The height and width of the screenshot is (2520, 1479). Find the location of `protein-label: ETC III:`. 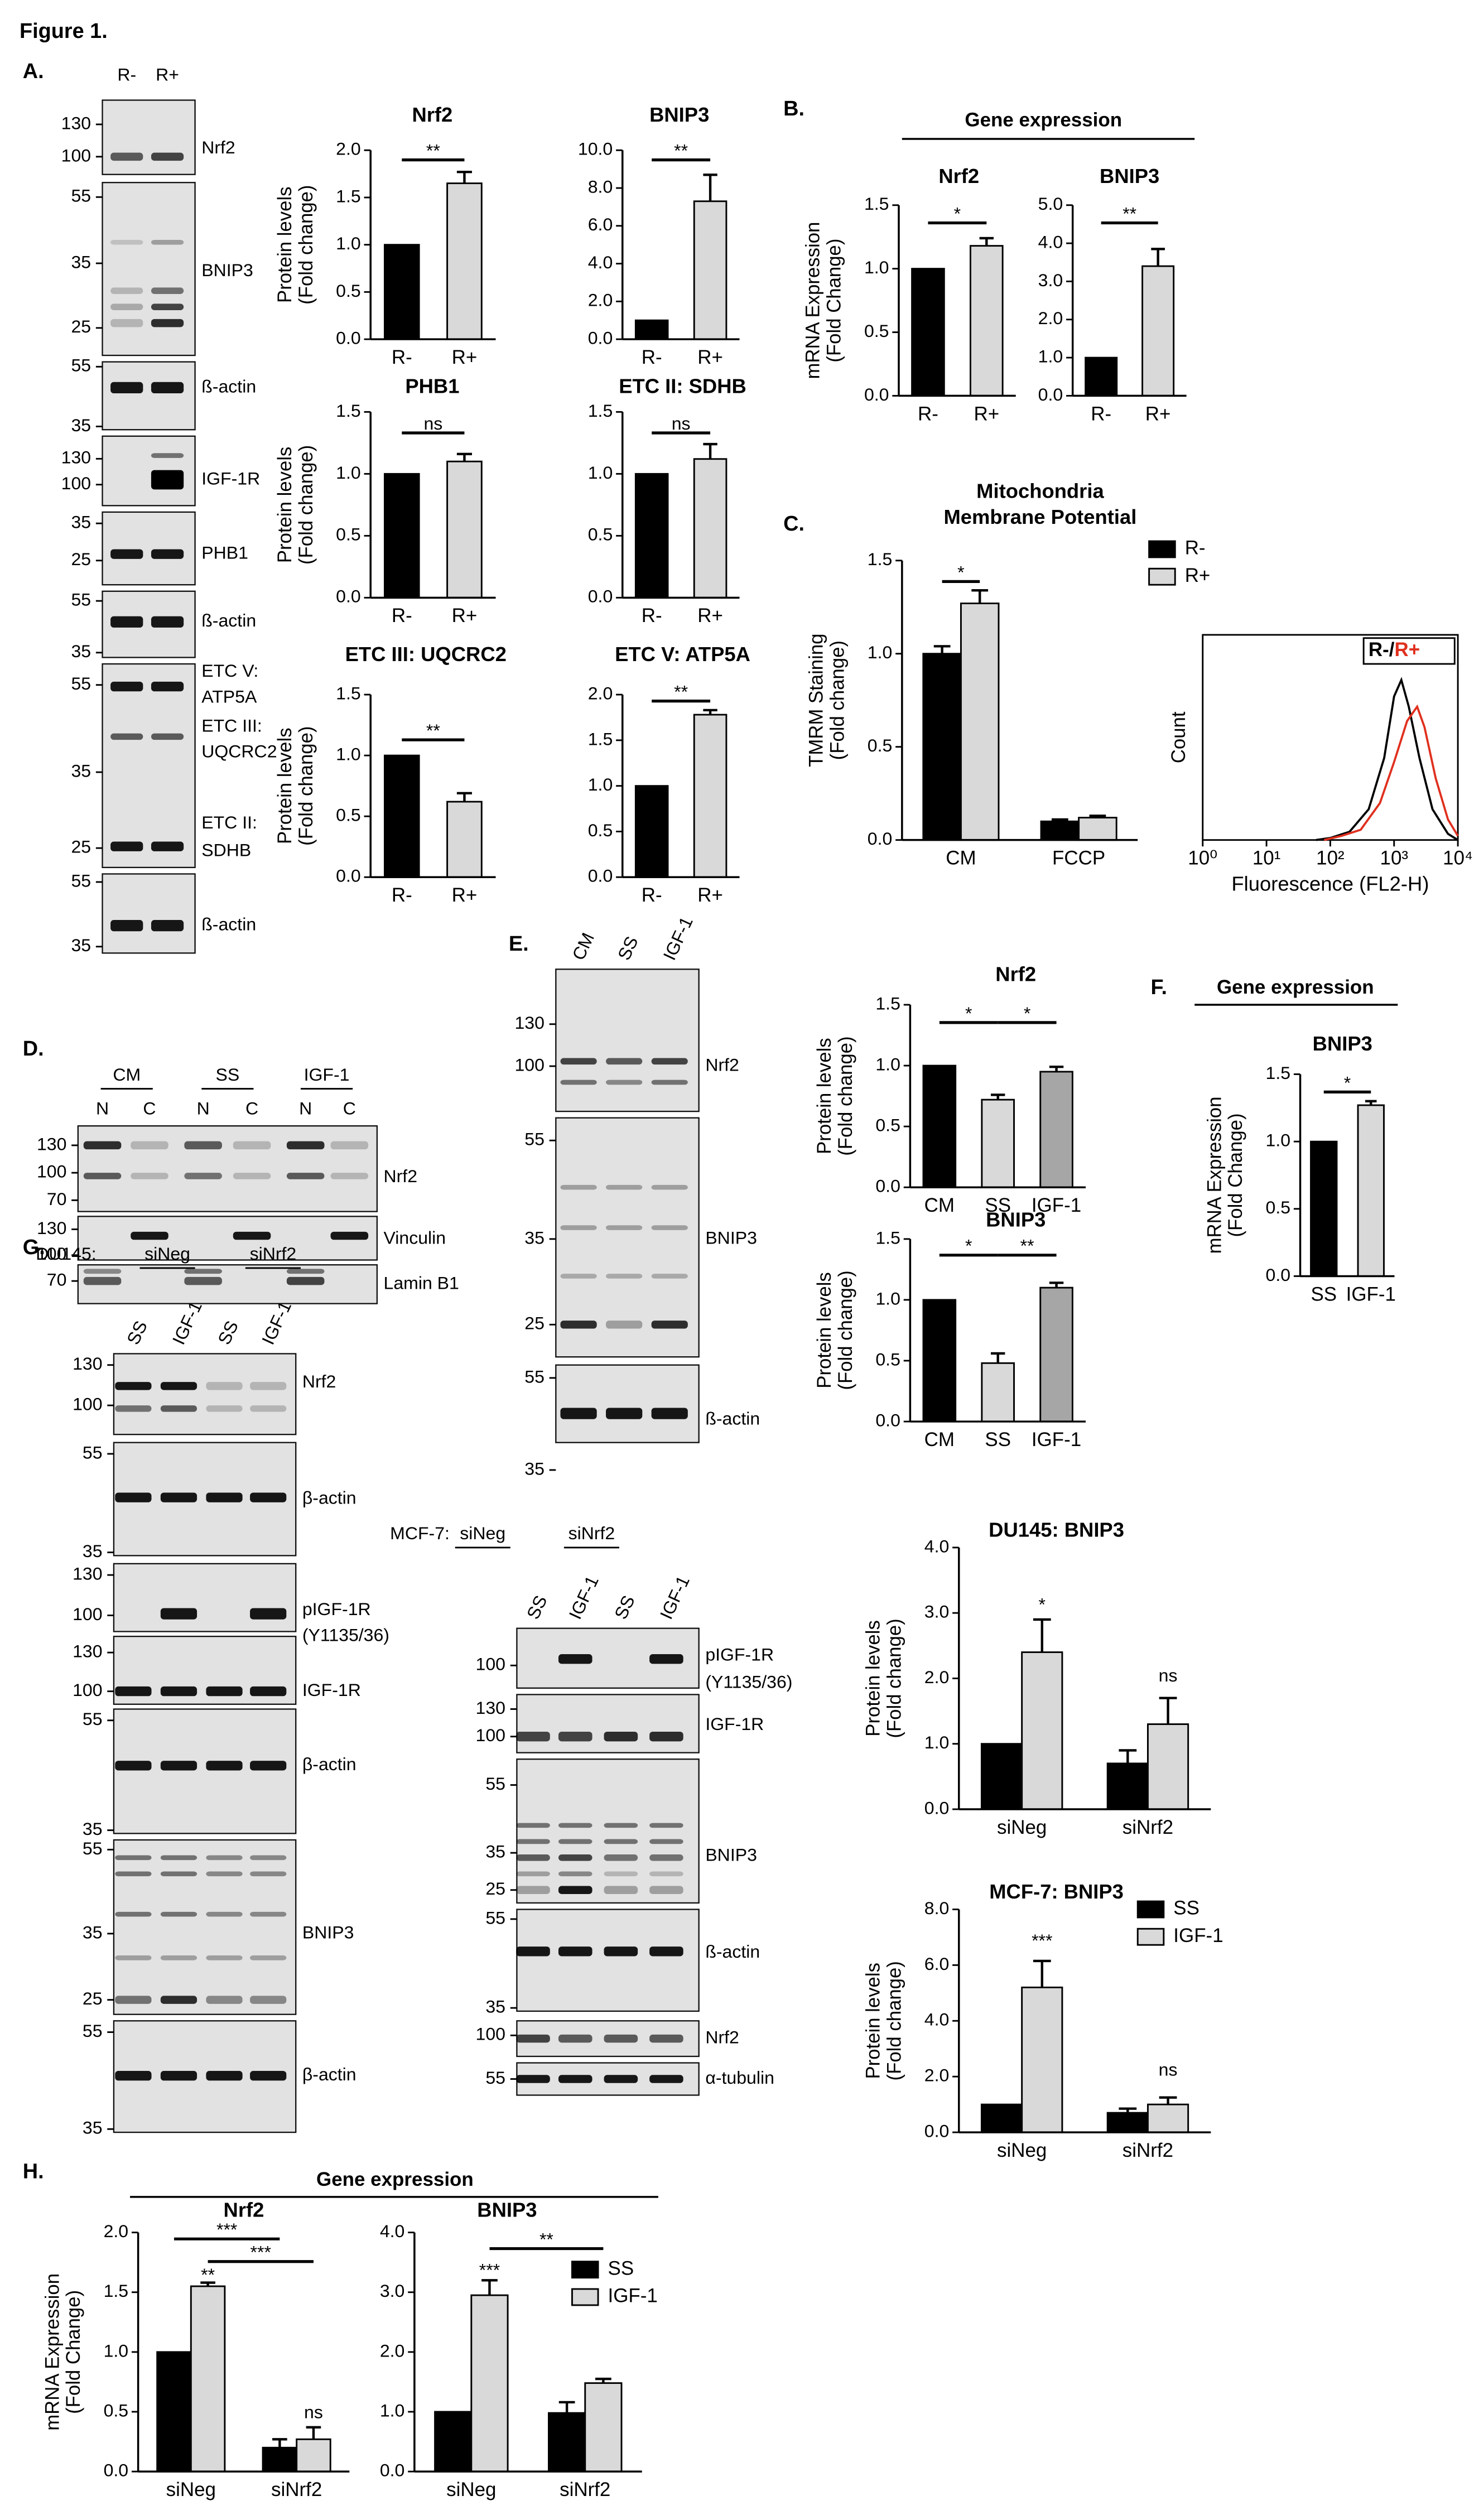

protein-label: ETC III: is located at coordinates (231, 725).